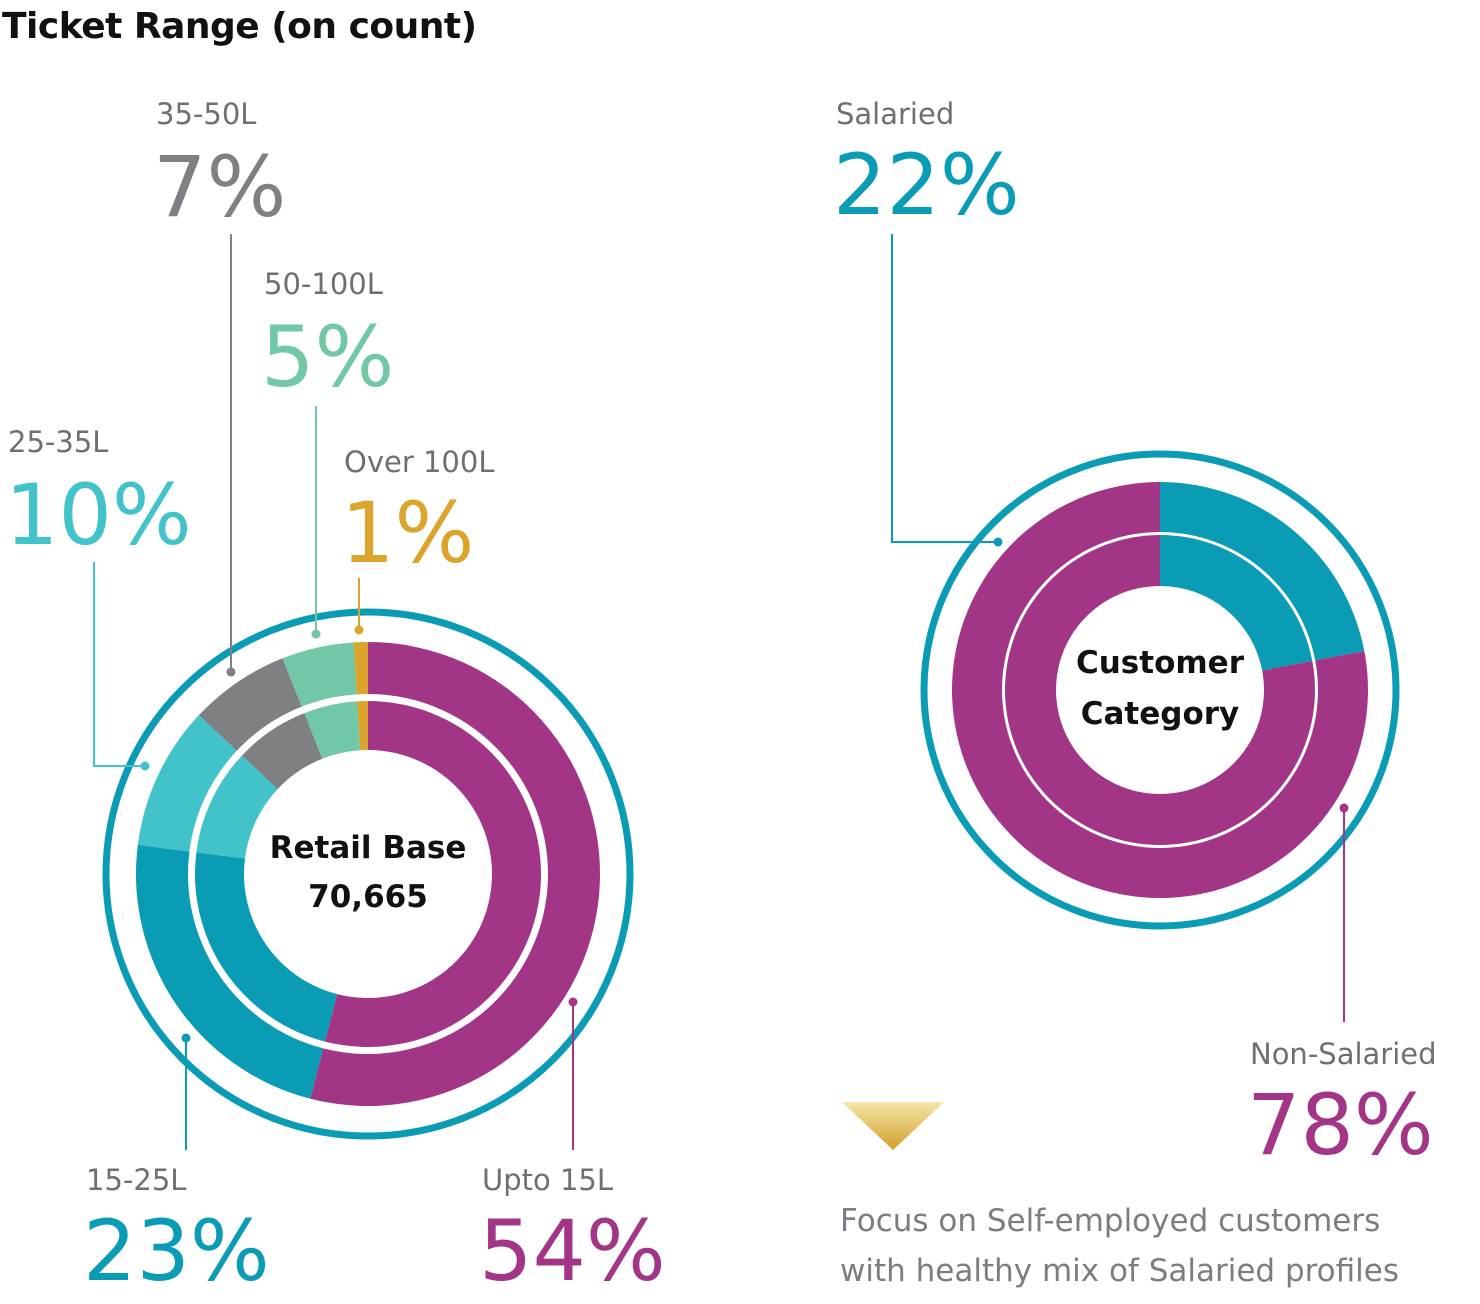 Image resolution: width=1480 pixels, height=1304 pixels. What do you see at coordinates (944, 388) in the screenshot?
I see `leader-line-salaried` at bounding box center [944, 388].